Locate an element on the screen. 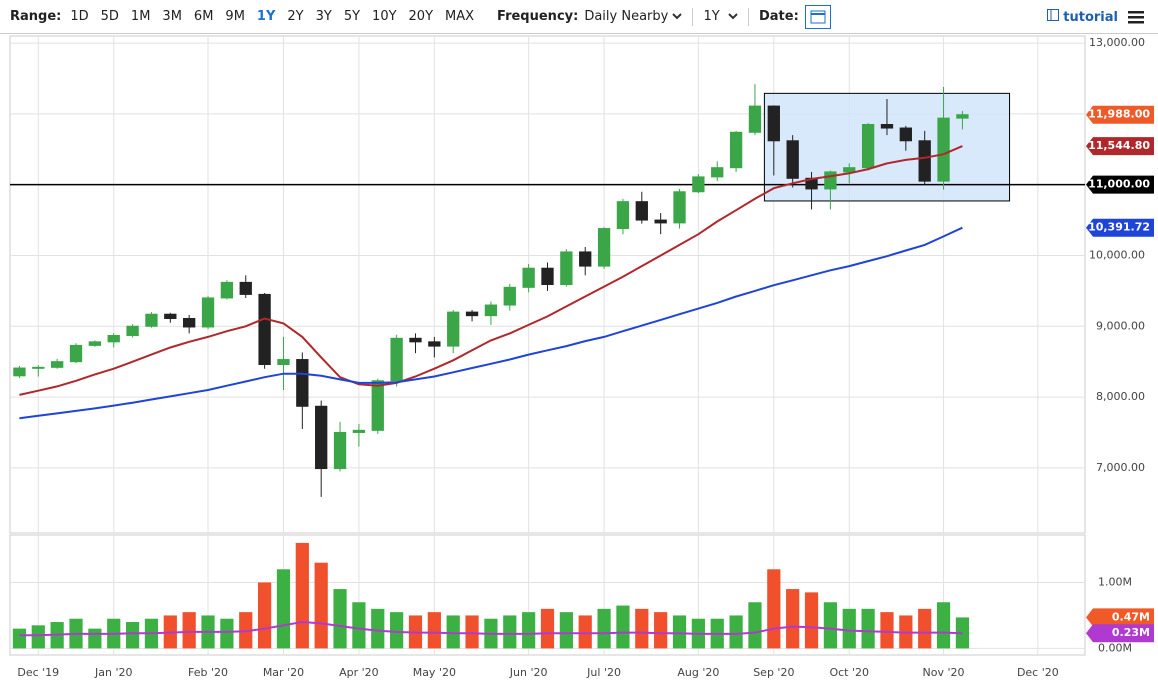  x-tick-label: May '20 is located at coordinates (434, 672).